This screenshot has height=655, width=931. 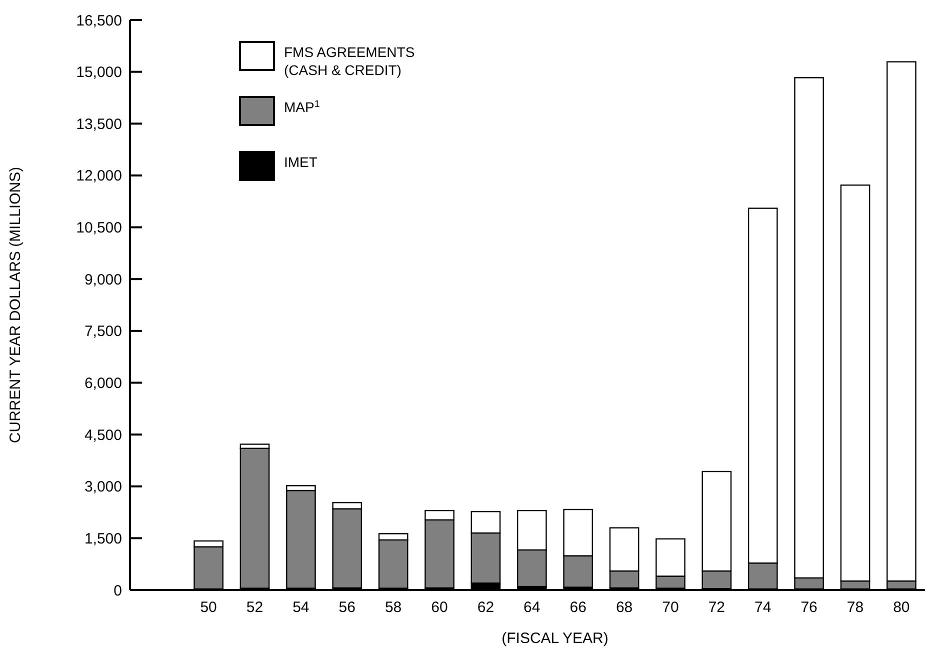 I want to click on x-tick-label: 64, so click(x=532, y=607).